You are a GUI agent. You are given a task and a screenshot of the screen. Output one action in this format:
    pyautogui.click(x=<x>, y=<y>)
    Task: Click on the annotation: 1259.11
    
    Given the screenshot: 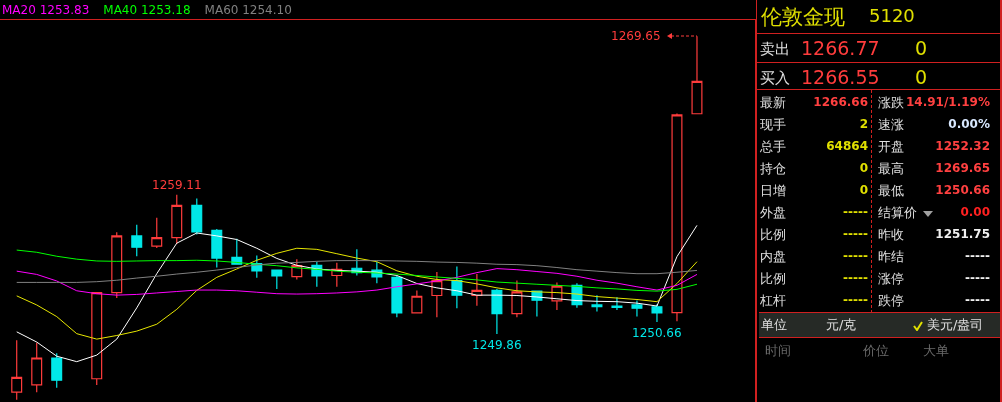 What is the action you would take?
    pyautogui.click(x=177, y=185)
    